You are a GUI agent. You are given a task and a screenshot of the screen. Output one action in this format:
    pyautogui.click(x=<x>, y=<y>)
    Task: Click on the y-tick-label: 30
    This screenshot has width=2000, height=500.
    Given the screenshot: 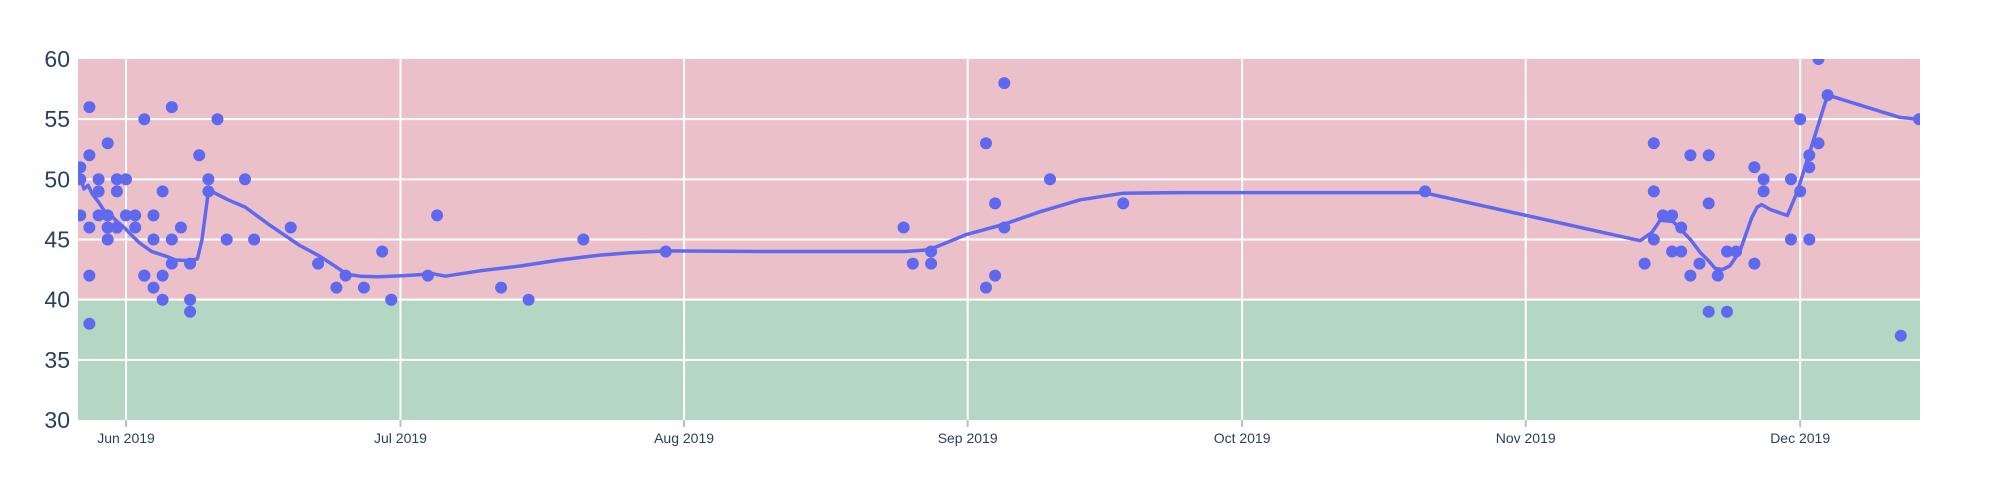 What is the action you would take?
    pyautogui.click(x=57, y=420)
    